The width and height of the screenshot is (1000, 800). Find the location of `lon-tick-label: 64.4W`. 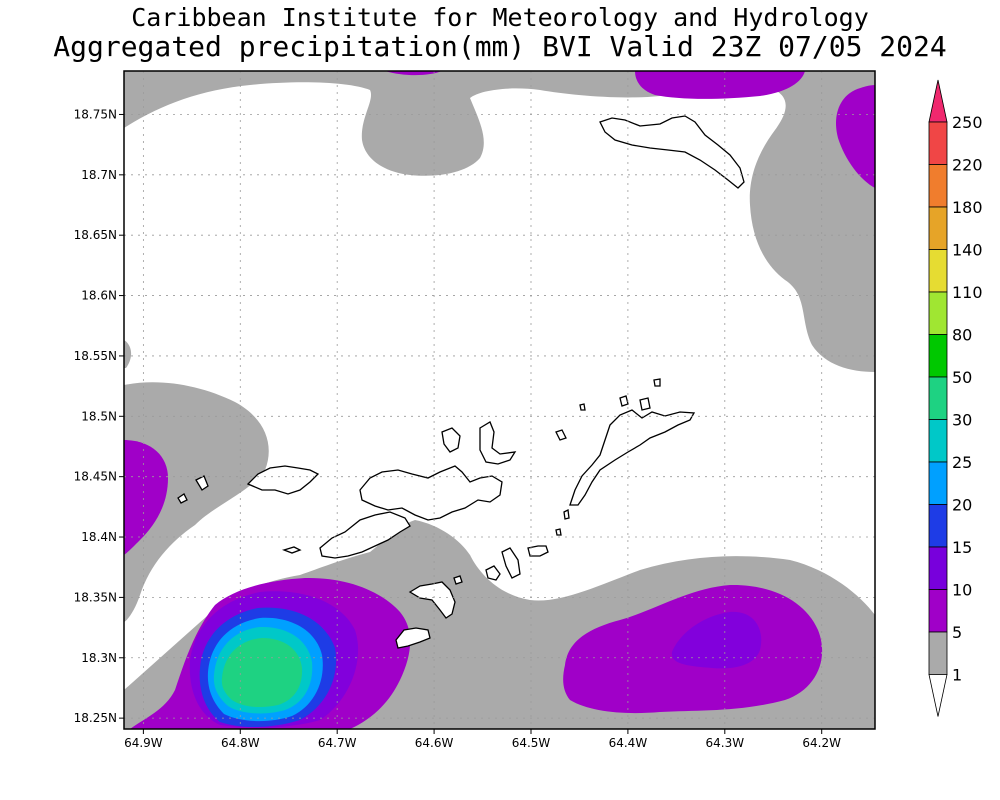

lon-tick-label: 64.4W is located at coordinates (628, 743).